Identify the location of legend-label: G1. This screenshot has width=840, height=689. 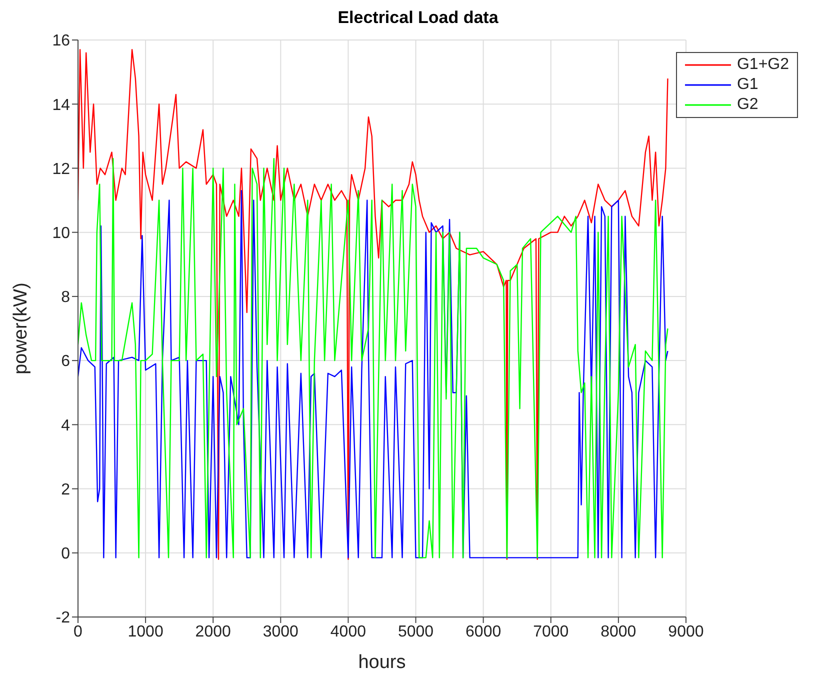
(747, 85).